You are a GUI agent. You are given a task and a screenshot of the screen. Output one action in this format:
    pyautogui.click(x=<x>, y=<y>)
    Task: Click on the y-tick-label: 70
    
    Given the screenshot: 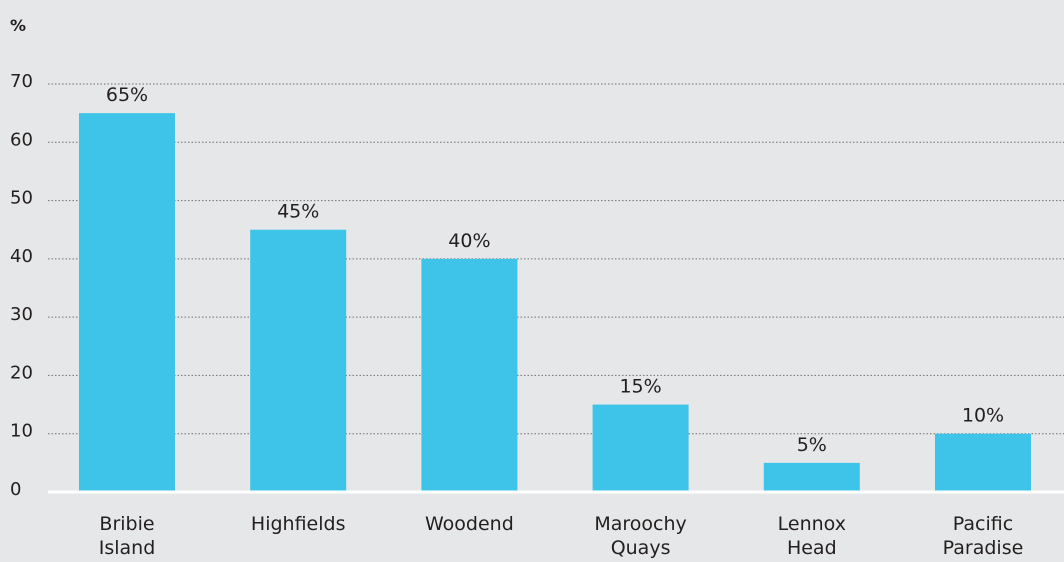 What is the action you would take?
    pyautogui.click(x=21, y=81)
    